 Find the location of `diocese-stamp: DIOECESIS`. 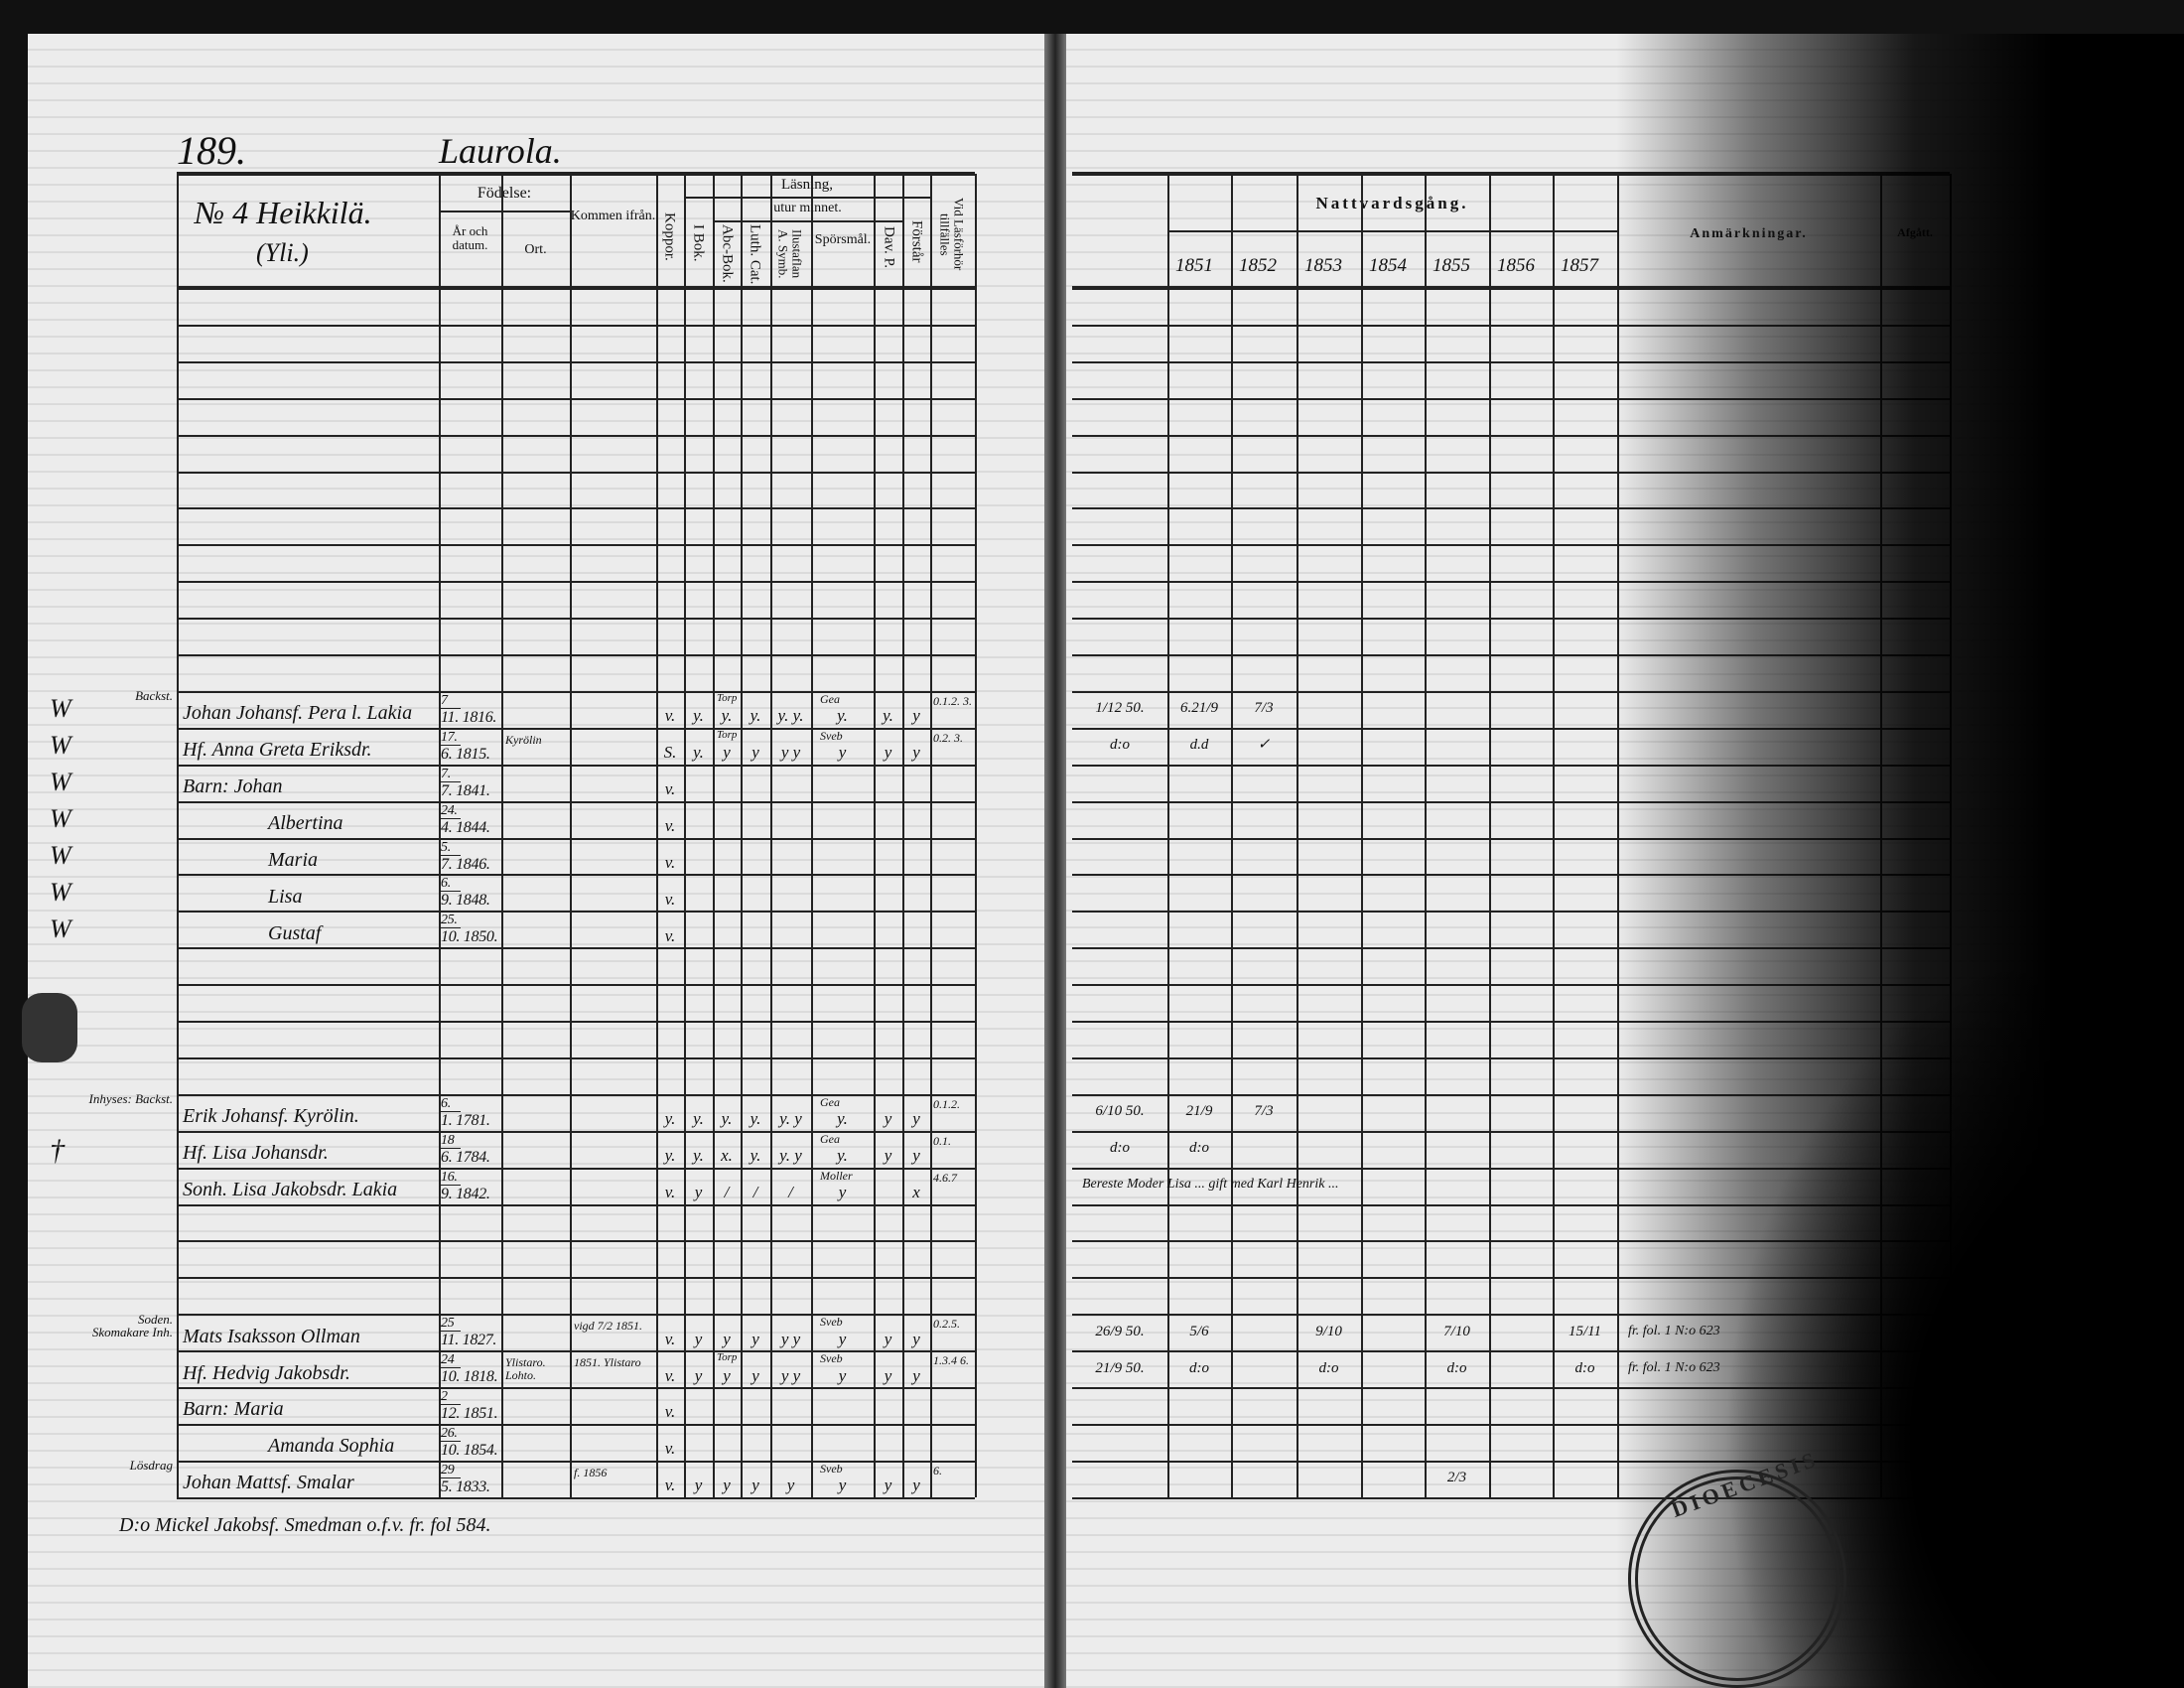

diocese-stamp: DIOECESIS is located at coordinates (1737, 1567).